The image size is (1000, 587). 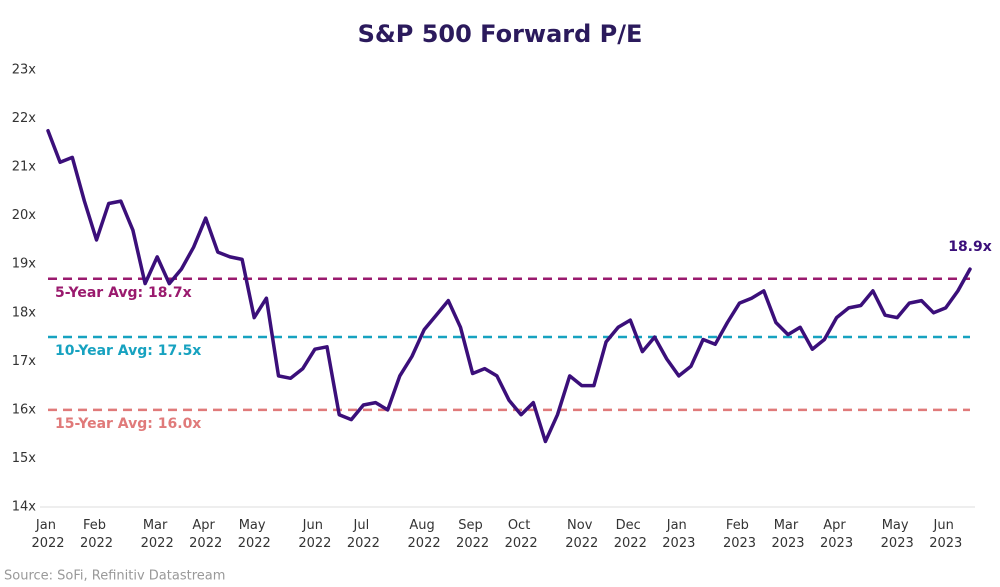 I want to click on x-tick-month: Sep, so click(x=472, y=525).